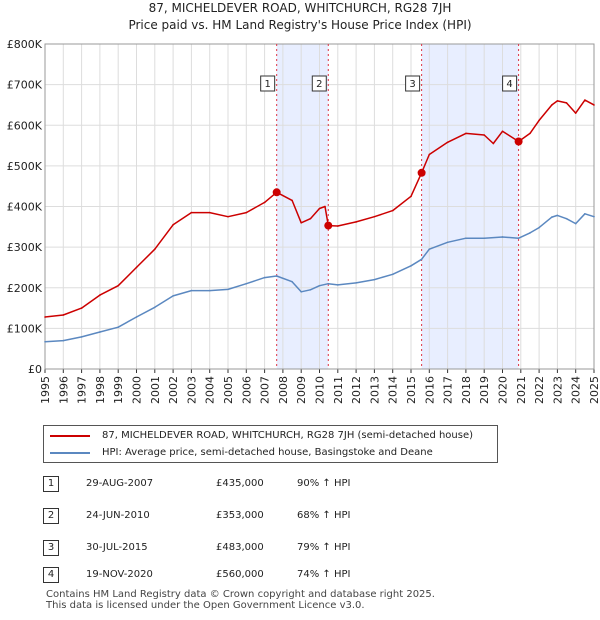  I want to click on marker-label-2: 2, so click(319, 84).